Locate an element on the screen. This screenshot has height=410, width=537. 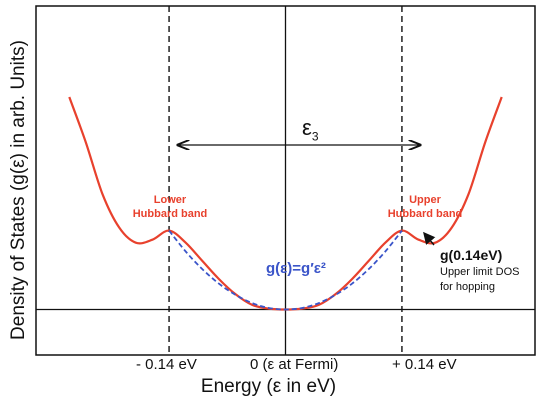
upper-hubbard-line2: Hubbard band is located at coordinates (425, 214).